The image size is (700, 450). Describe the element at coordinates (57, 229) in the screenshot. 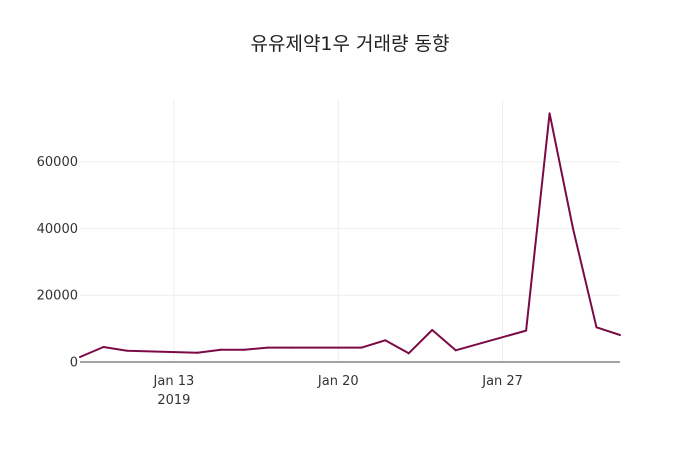

I see `y-tick-label: 40000` at that location.